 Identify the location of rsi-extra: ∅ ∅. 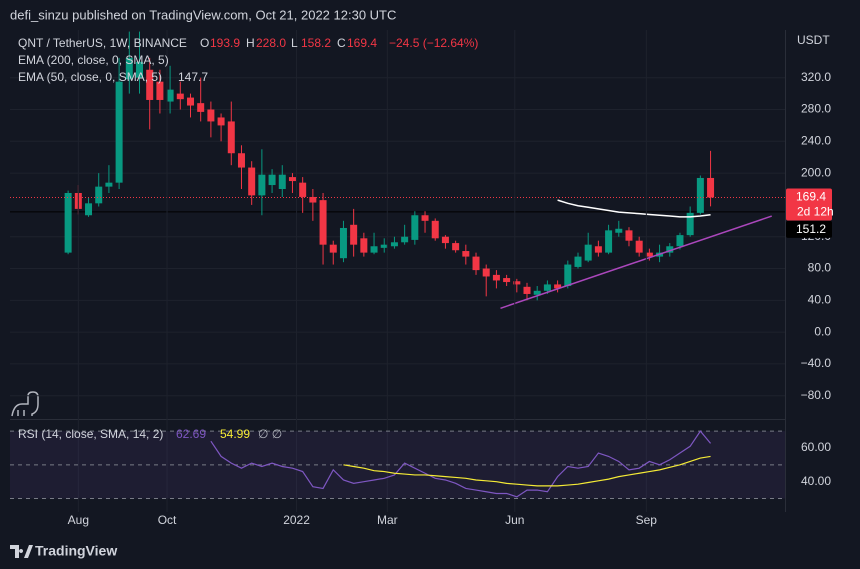
(270, 434).